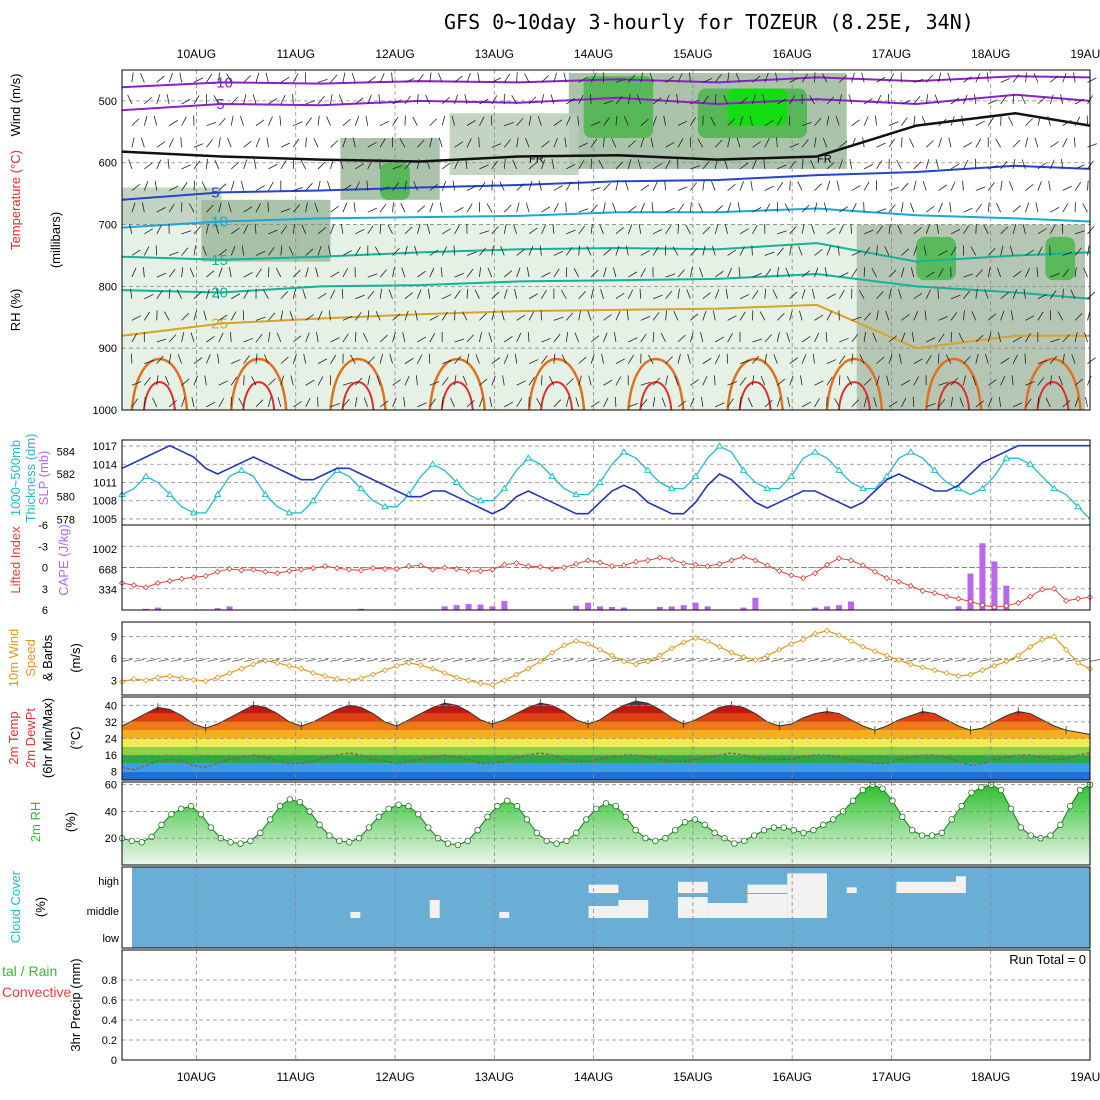 The width and height of the screenshot is (1100, 1100). Describe the element at coordinates (434, 909) in the screenshot. I see `cloud-middle-bar` at that location.